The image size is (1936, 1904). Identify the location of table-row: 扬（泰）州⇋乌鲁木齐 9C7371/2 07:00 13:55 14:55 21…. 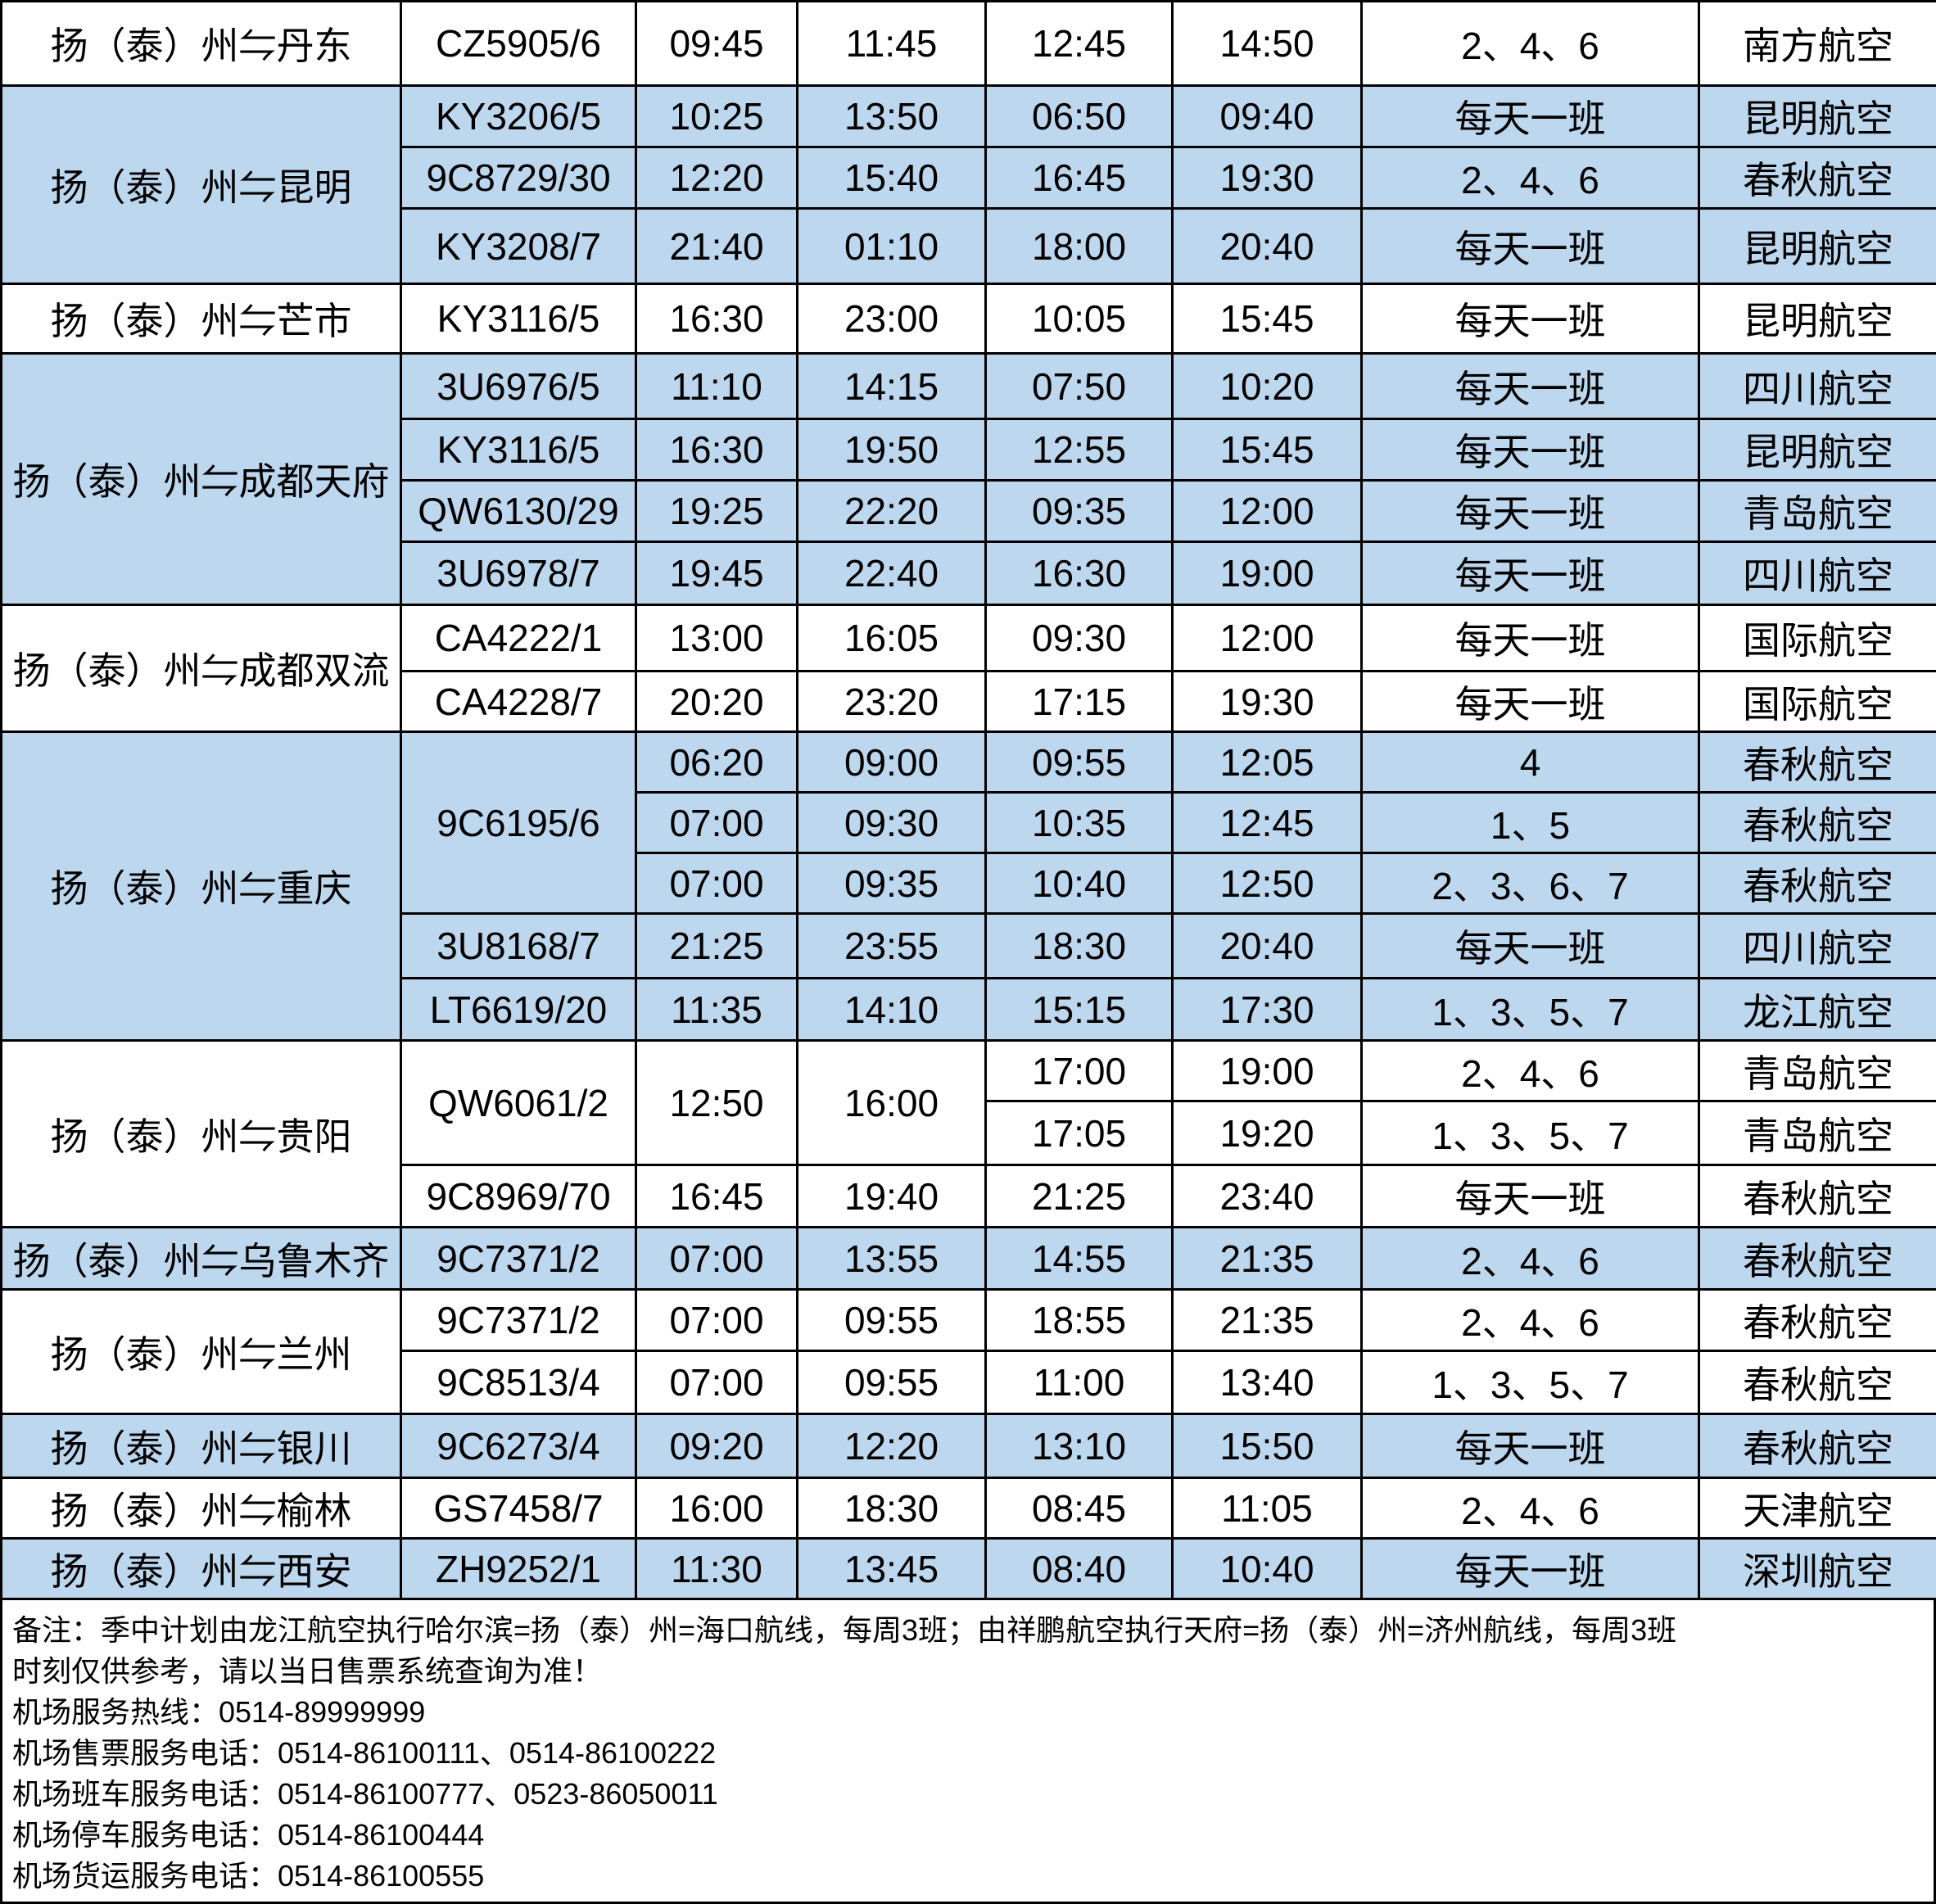
(969, 1259).